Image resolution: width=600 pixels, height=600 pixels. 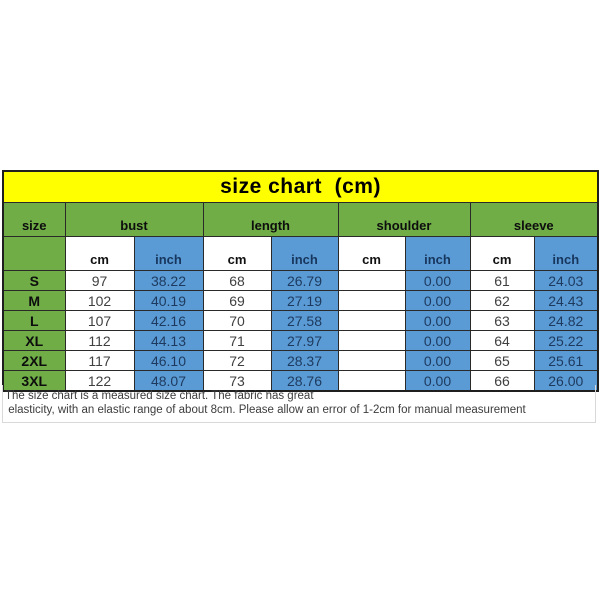 I want to click on chart-title: size chart (cm), so click(x=300, y=186).